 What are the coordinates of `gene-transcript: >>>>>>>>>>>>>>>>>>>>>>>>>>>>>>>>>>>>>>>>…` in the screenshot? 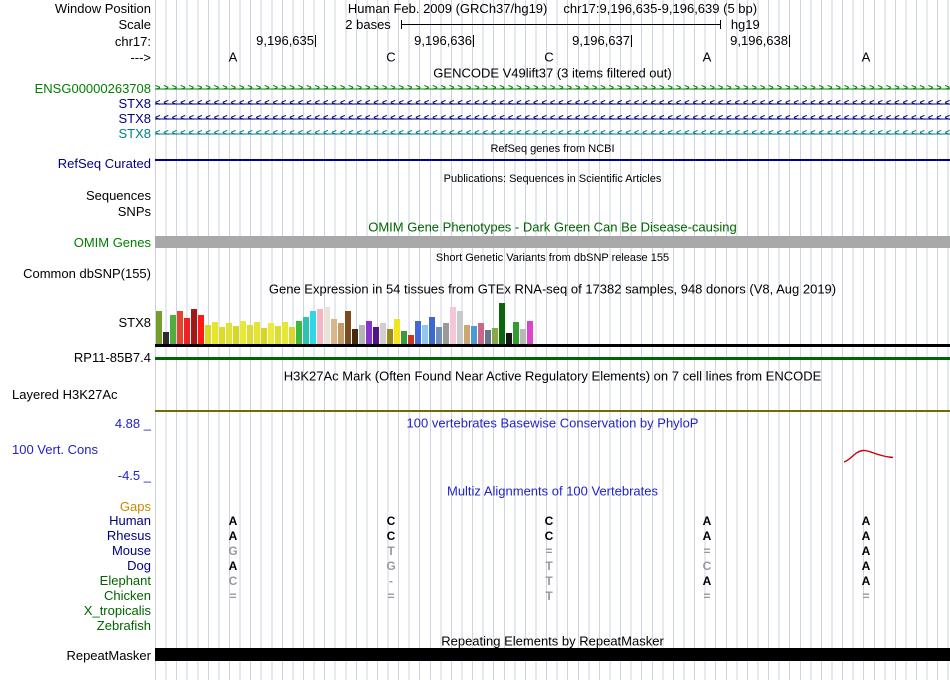 It's located at (552, 88).